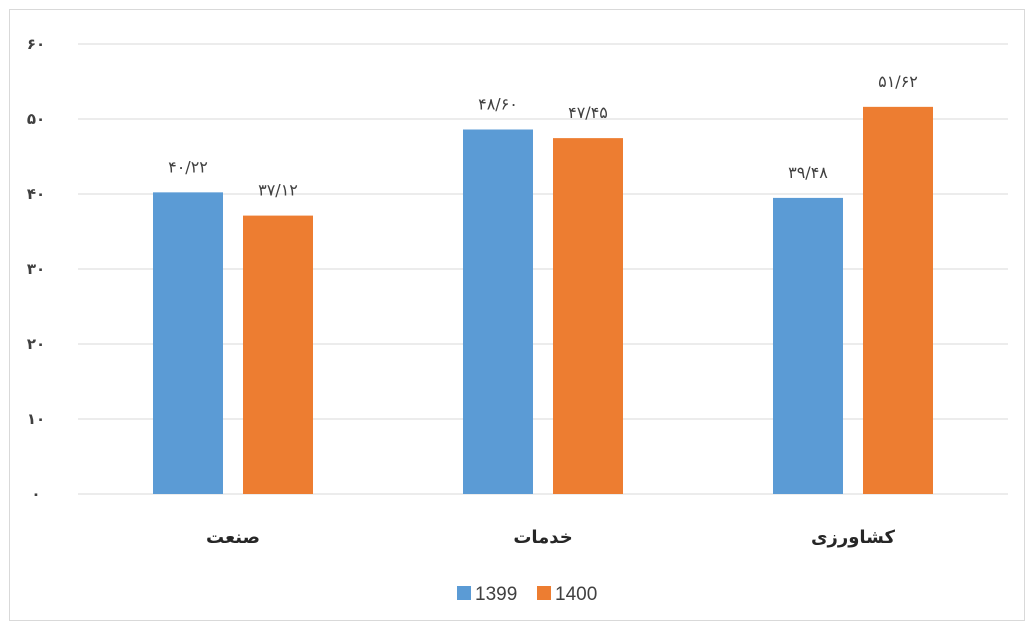  What do you see at coordinates (35, 494) in the screenshot?
I see `y-tick-label: ۰` at bounding box center [35, 494].